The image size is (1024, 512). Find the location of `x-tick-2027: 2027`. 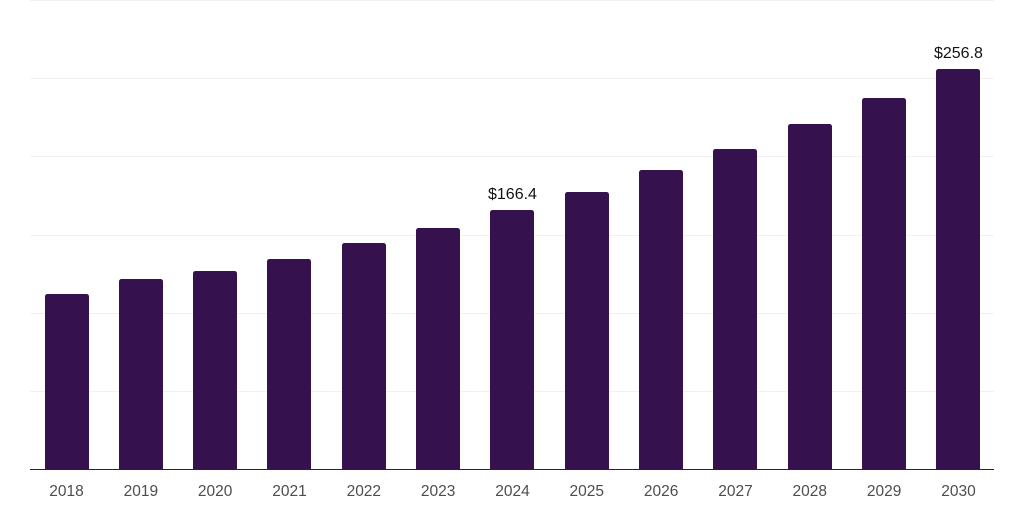

x-tick-2027: 2027 is located at coordinates (735, 491).